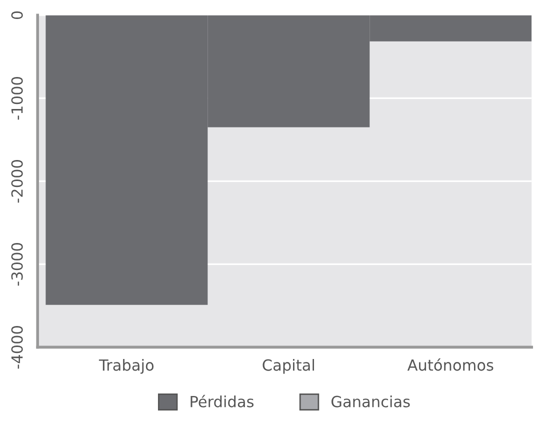 This screenshot has height=434, width=537. Describe the element at coordinates (17, 347) in the screenshot. I see `y-tick-label: -4000` at that location.